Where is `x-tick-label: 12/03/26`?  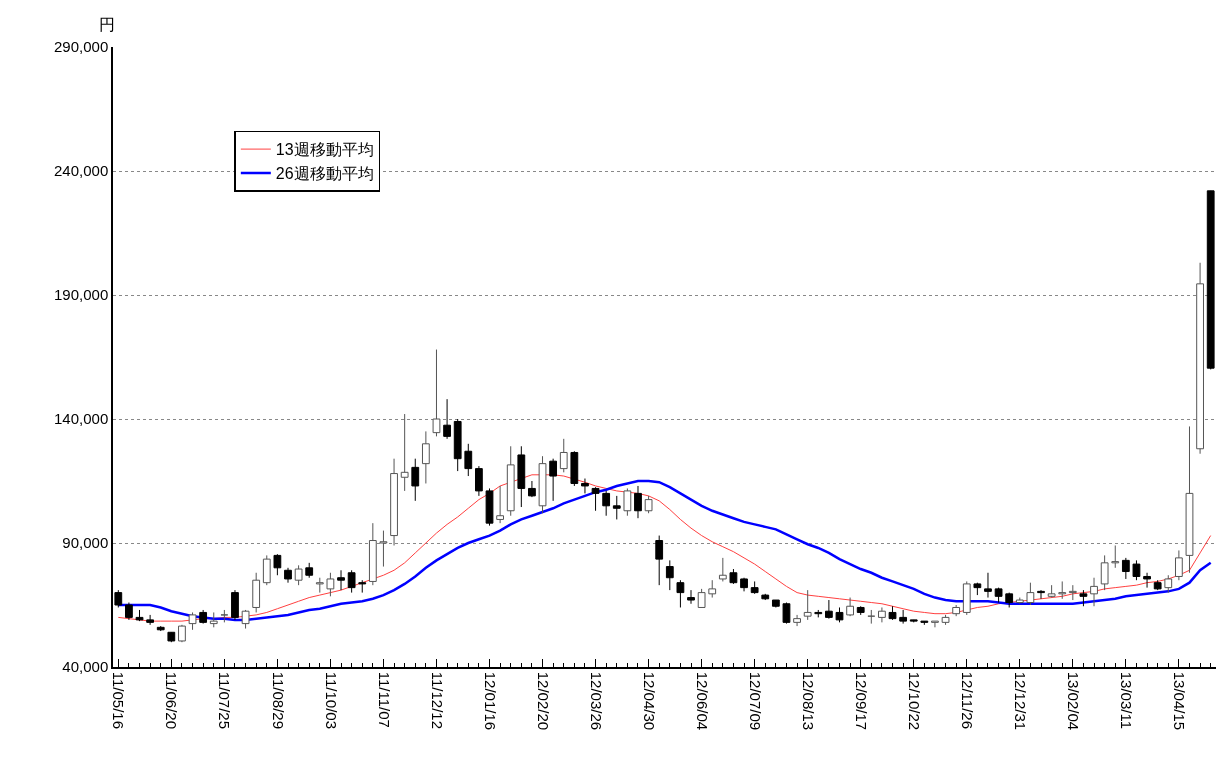 x-tick-label: 12/03/26 is located at coordinates (596, 701).